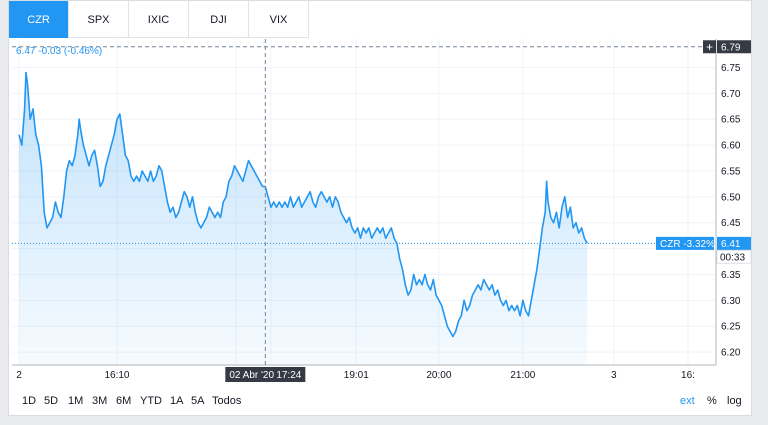 This screenshot has width=768, height=425. Describe the element at coordinates (731, 275) in the screenshot. I see `y-tick-label: 6.35` at that location.